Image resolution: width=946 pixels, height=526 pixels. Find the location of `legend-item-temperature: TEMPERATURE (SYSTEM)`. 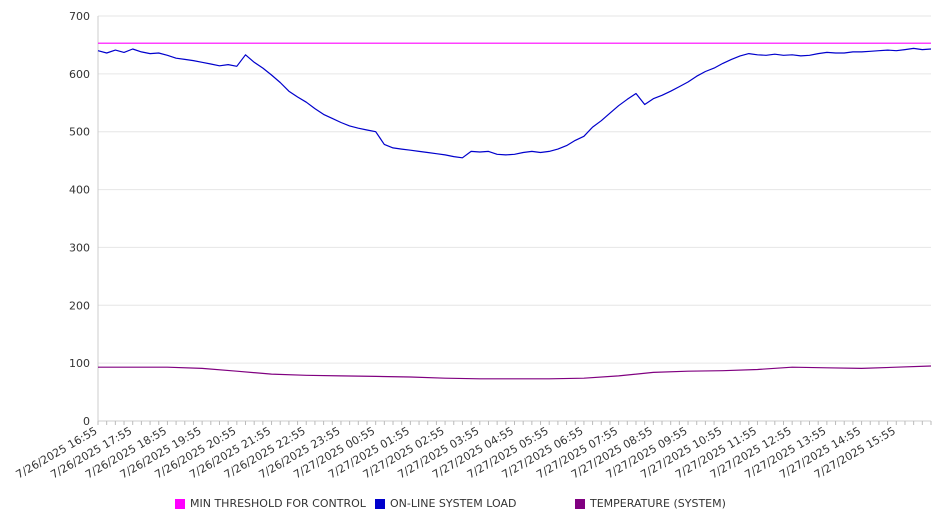

legend-item-temperature: TEMPERATURE (SYSTEM) is located at coordinates (650, 503).